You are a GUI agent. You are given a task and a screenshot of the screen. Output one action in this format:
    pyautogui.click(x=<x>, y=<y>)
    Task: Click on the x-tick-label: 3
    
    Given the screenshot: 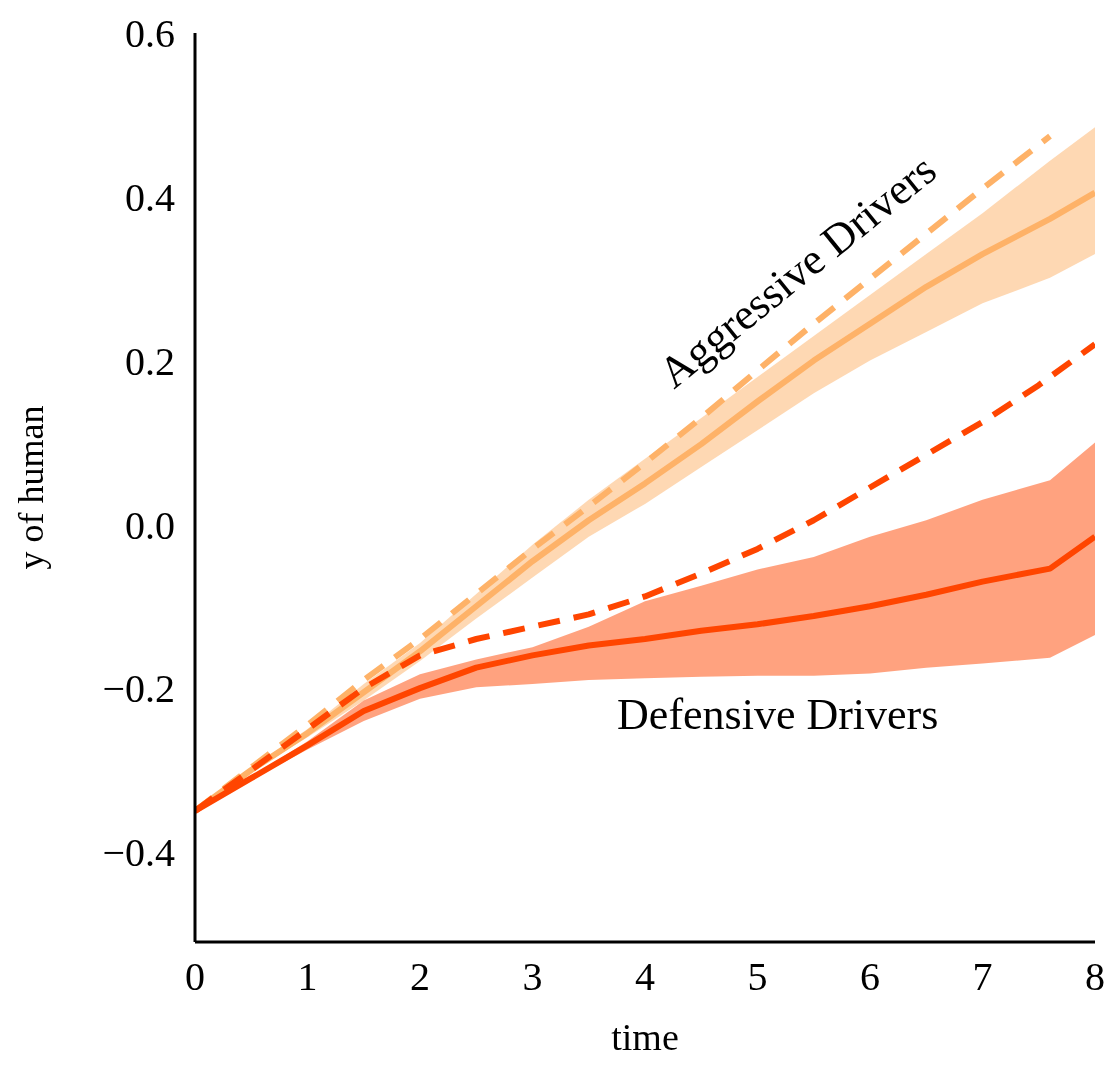 What is the action you would take?
    pyautogui.click(x=532, y=977)
    